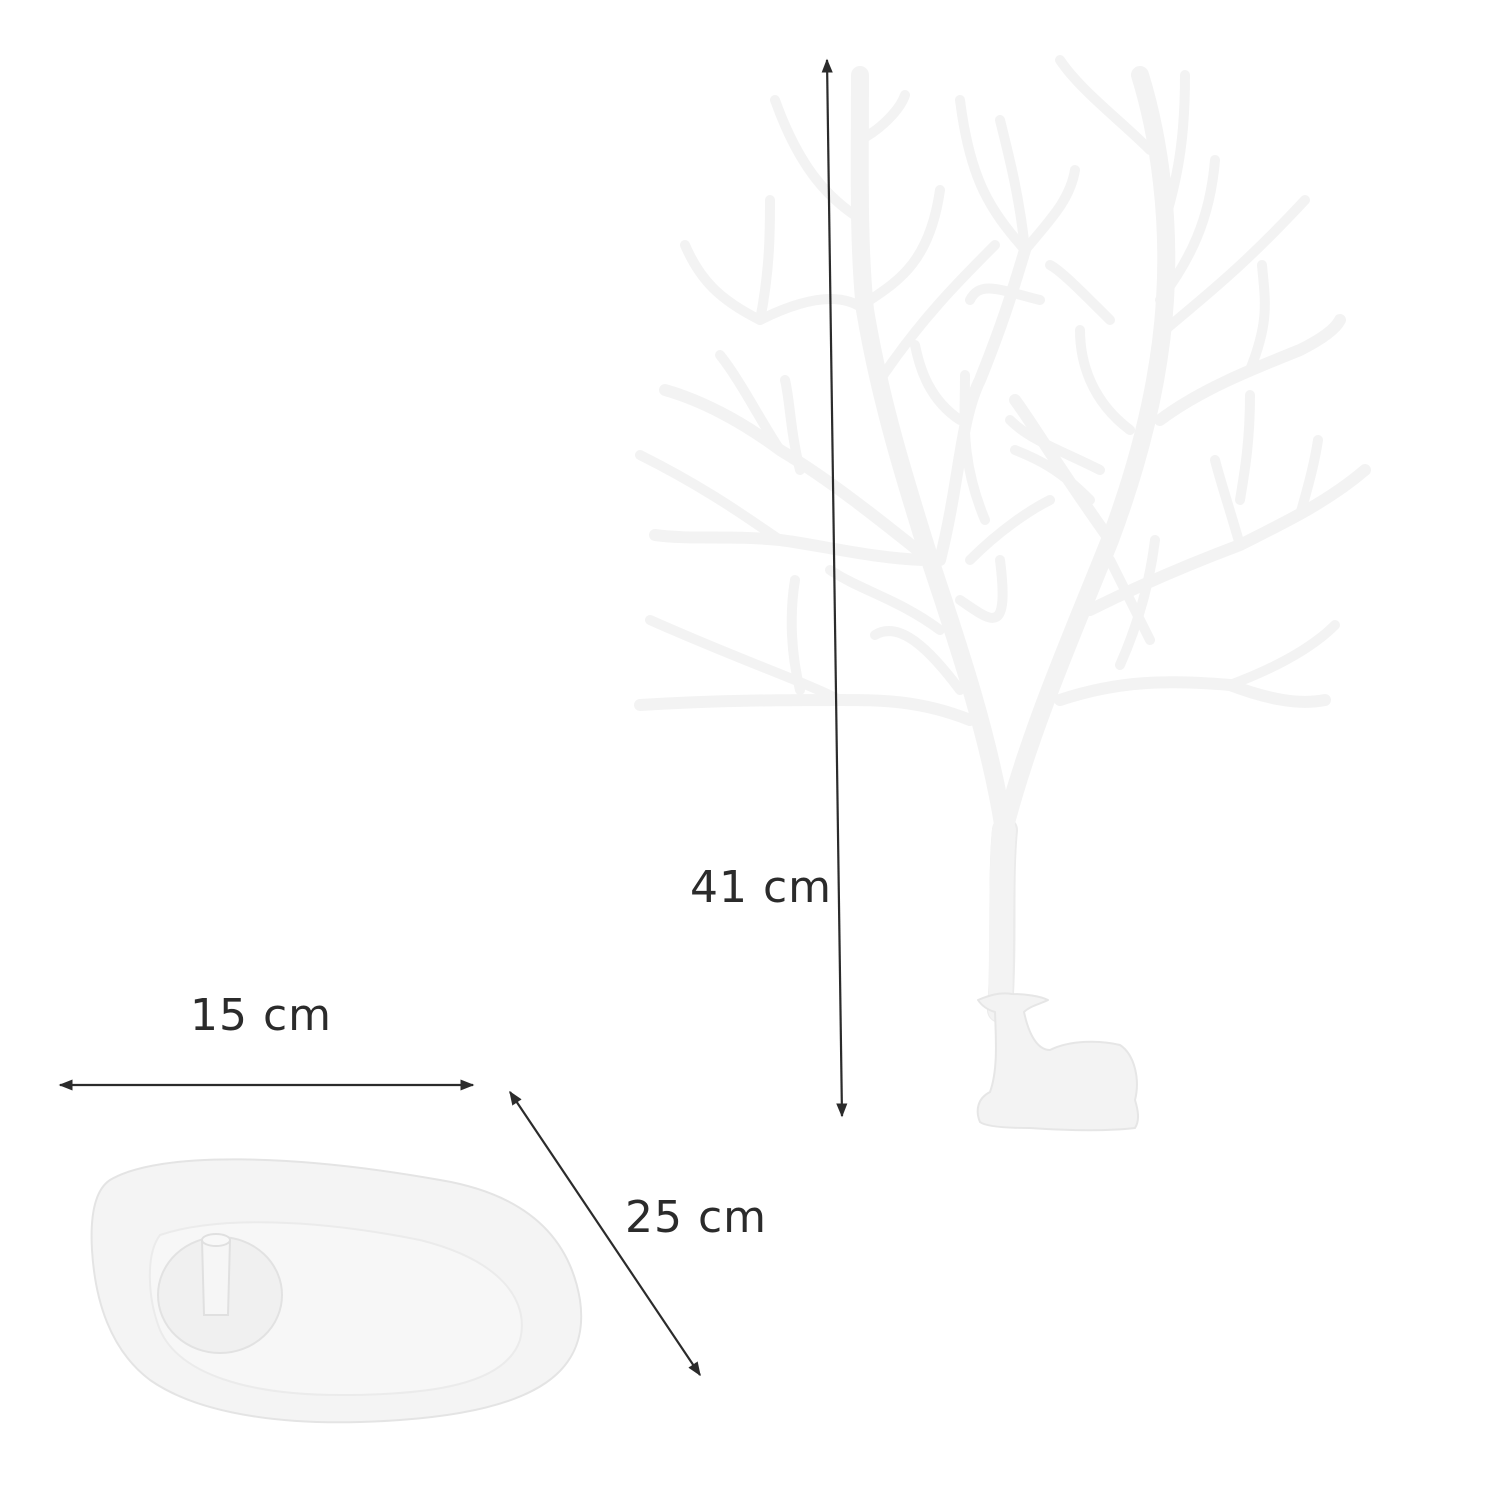 Image resolution: width=1500 pixels, height=1505 pixels. Describe the element at coordinates (261, 1015) in the screenshot. I see `width-dimension-label: 15 cm` at that location.